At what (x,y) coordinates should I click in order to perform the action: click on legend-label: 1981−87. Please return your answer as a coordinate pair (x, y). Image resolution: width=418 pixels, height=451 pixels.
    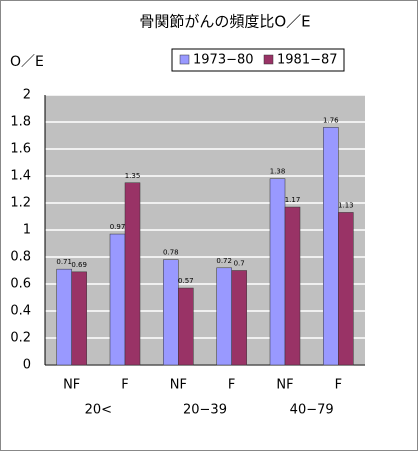
    Looking at the image, I should click on (307, 60).